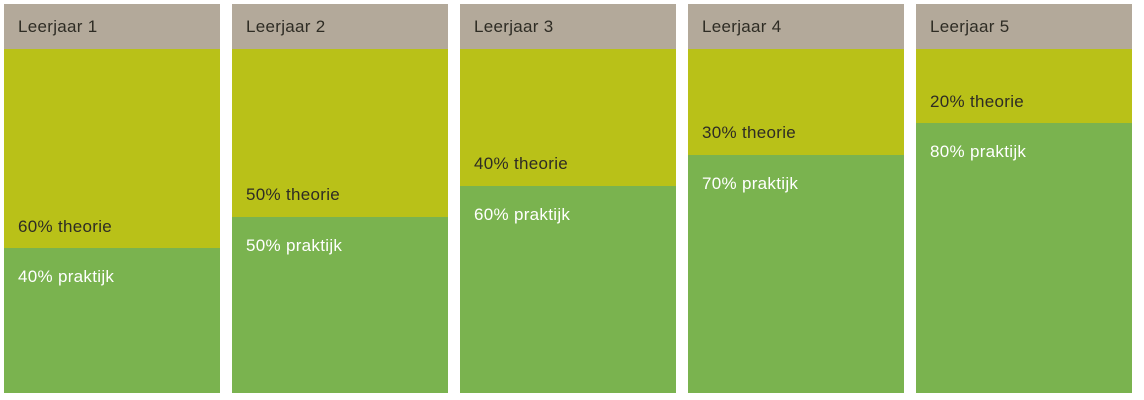  Describe the element at coordinates (522, 214) in the screenshot. I see `praktijk-label: 60% praktijk` at that location.